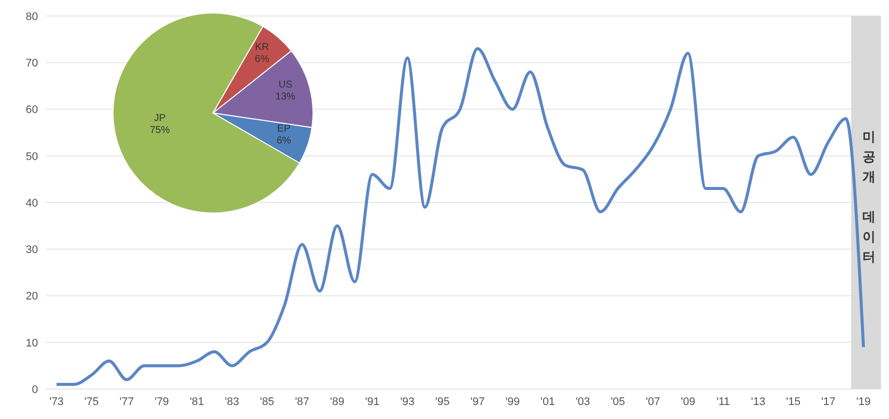 The height and width of the screenshot is (419, 889). What do you see at coordinates (32, 203) in the screenshot?
I see `y-tick-label: 40` at bounding box center [32, 203].